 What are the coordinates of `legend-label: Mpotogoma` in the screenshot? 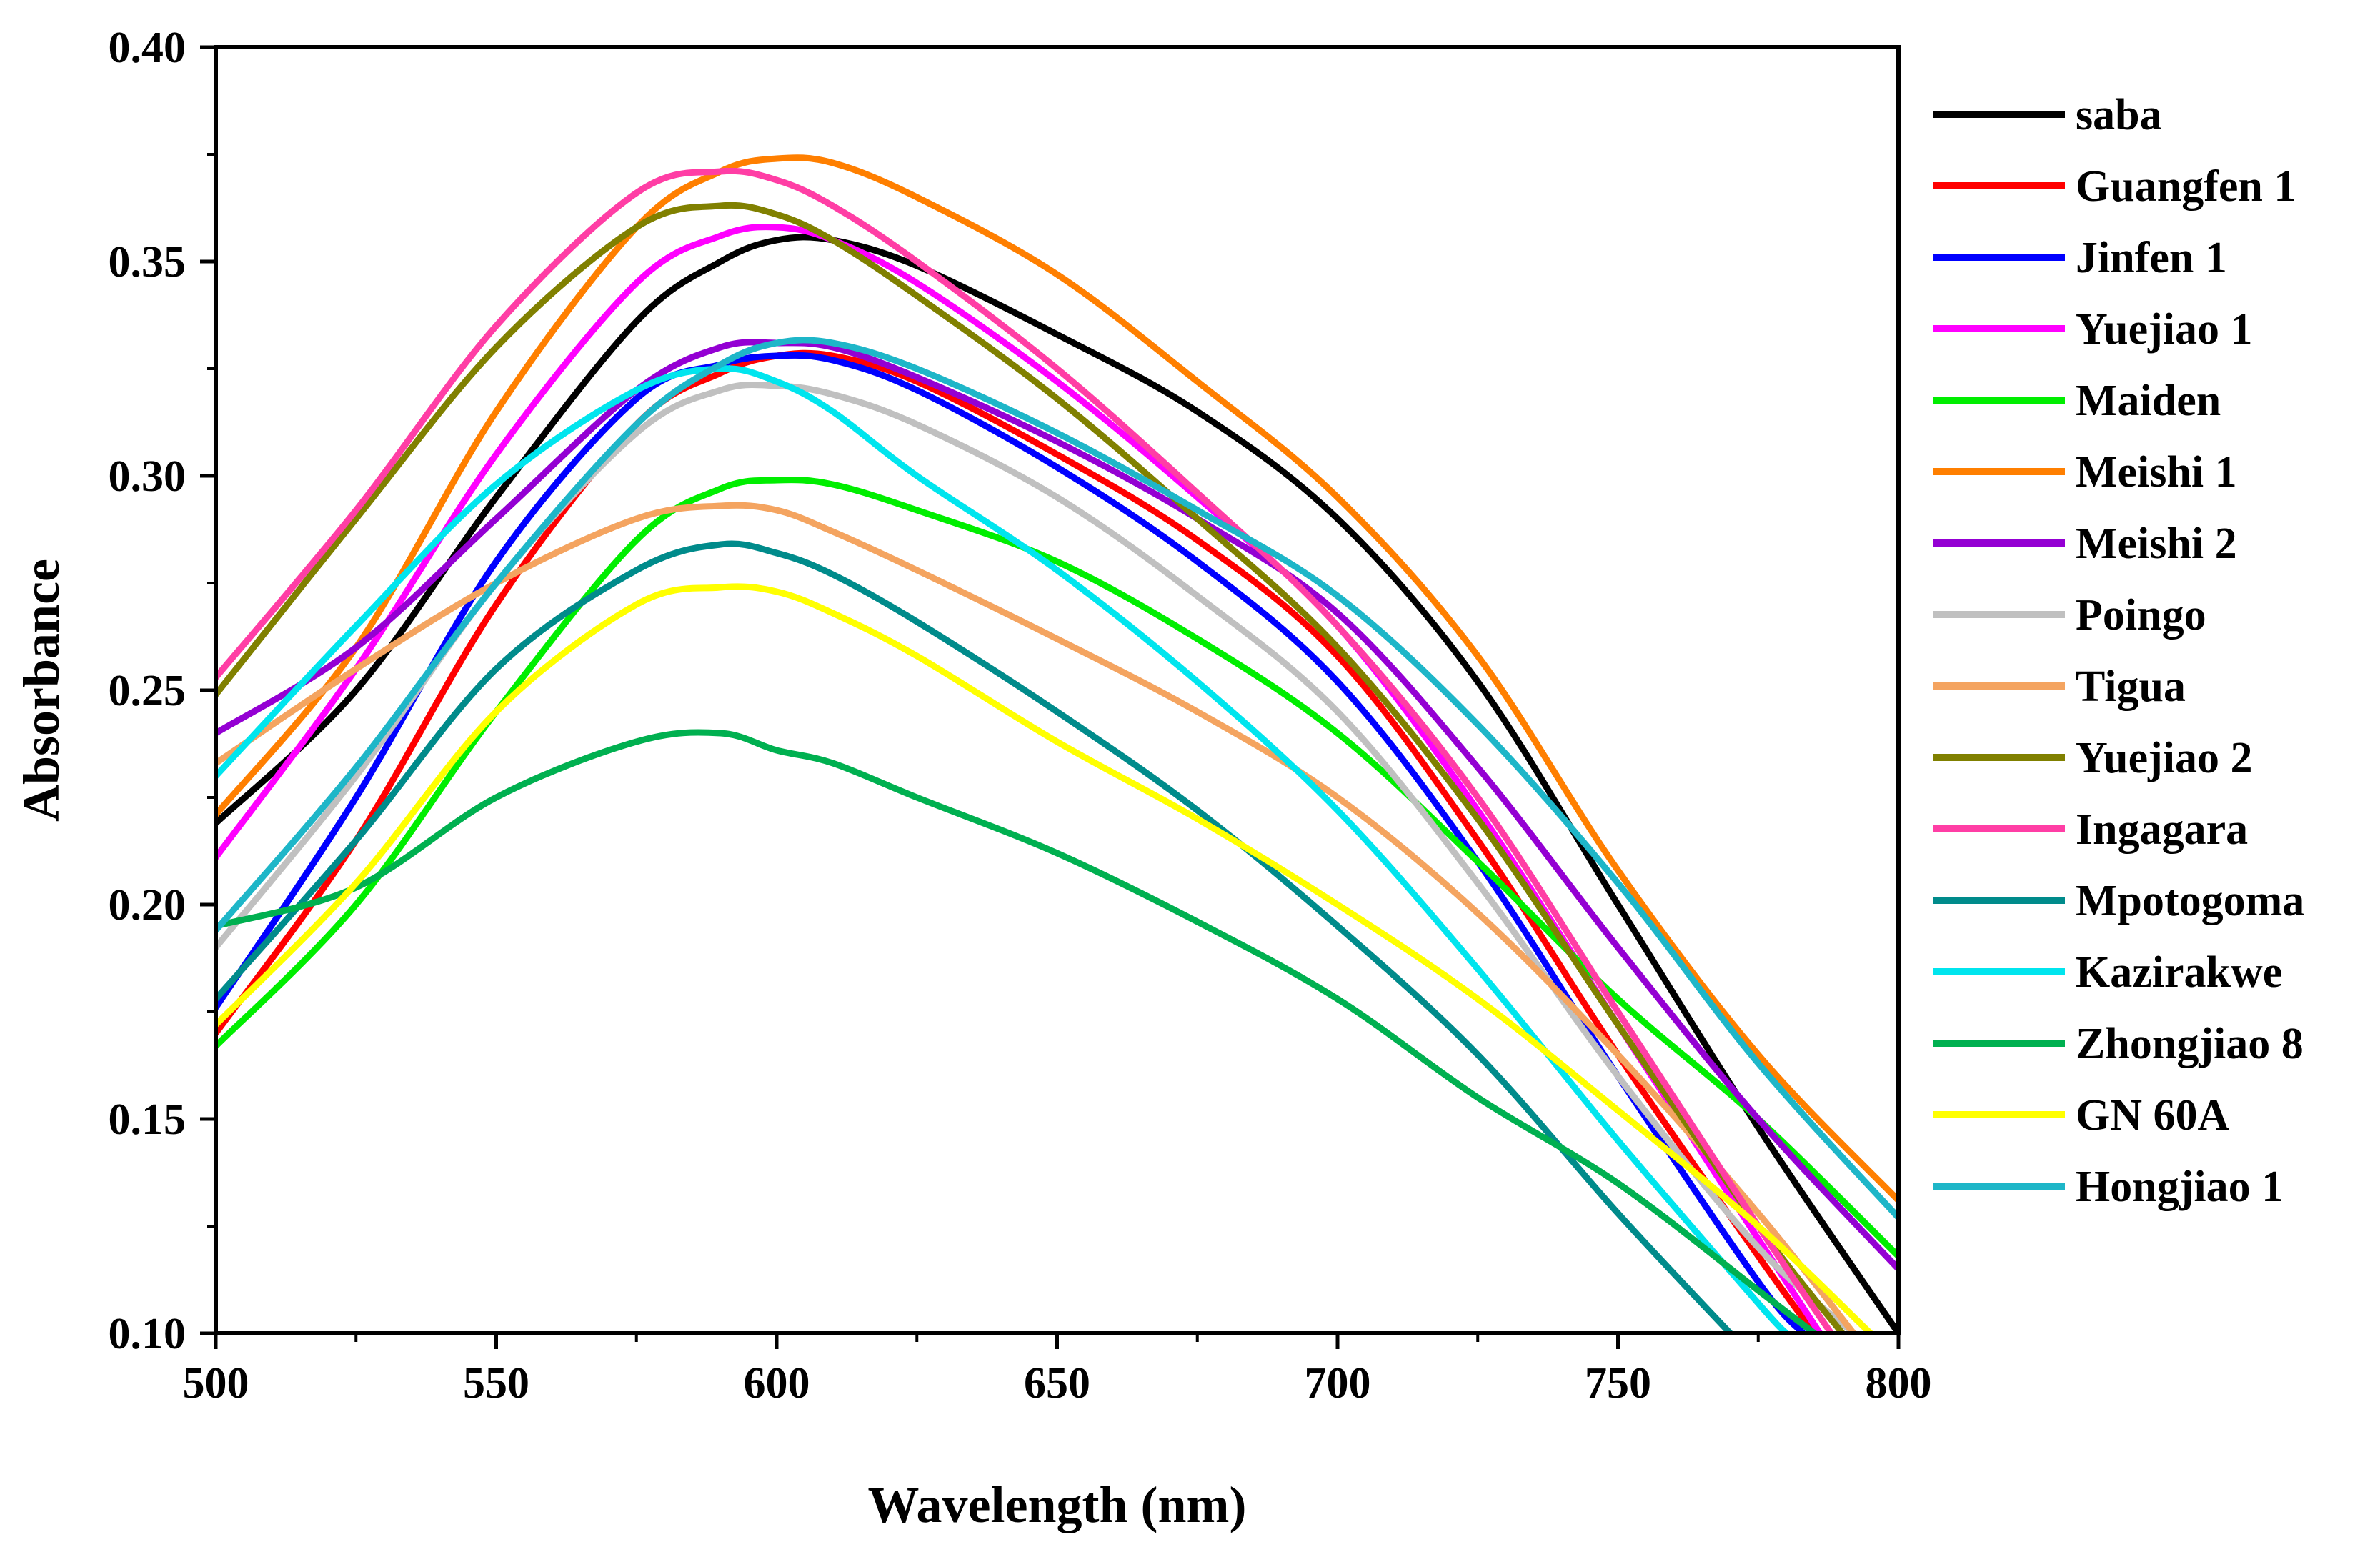 It's located at (2190, 901).